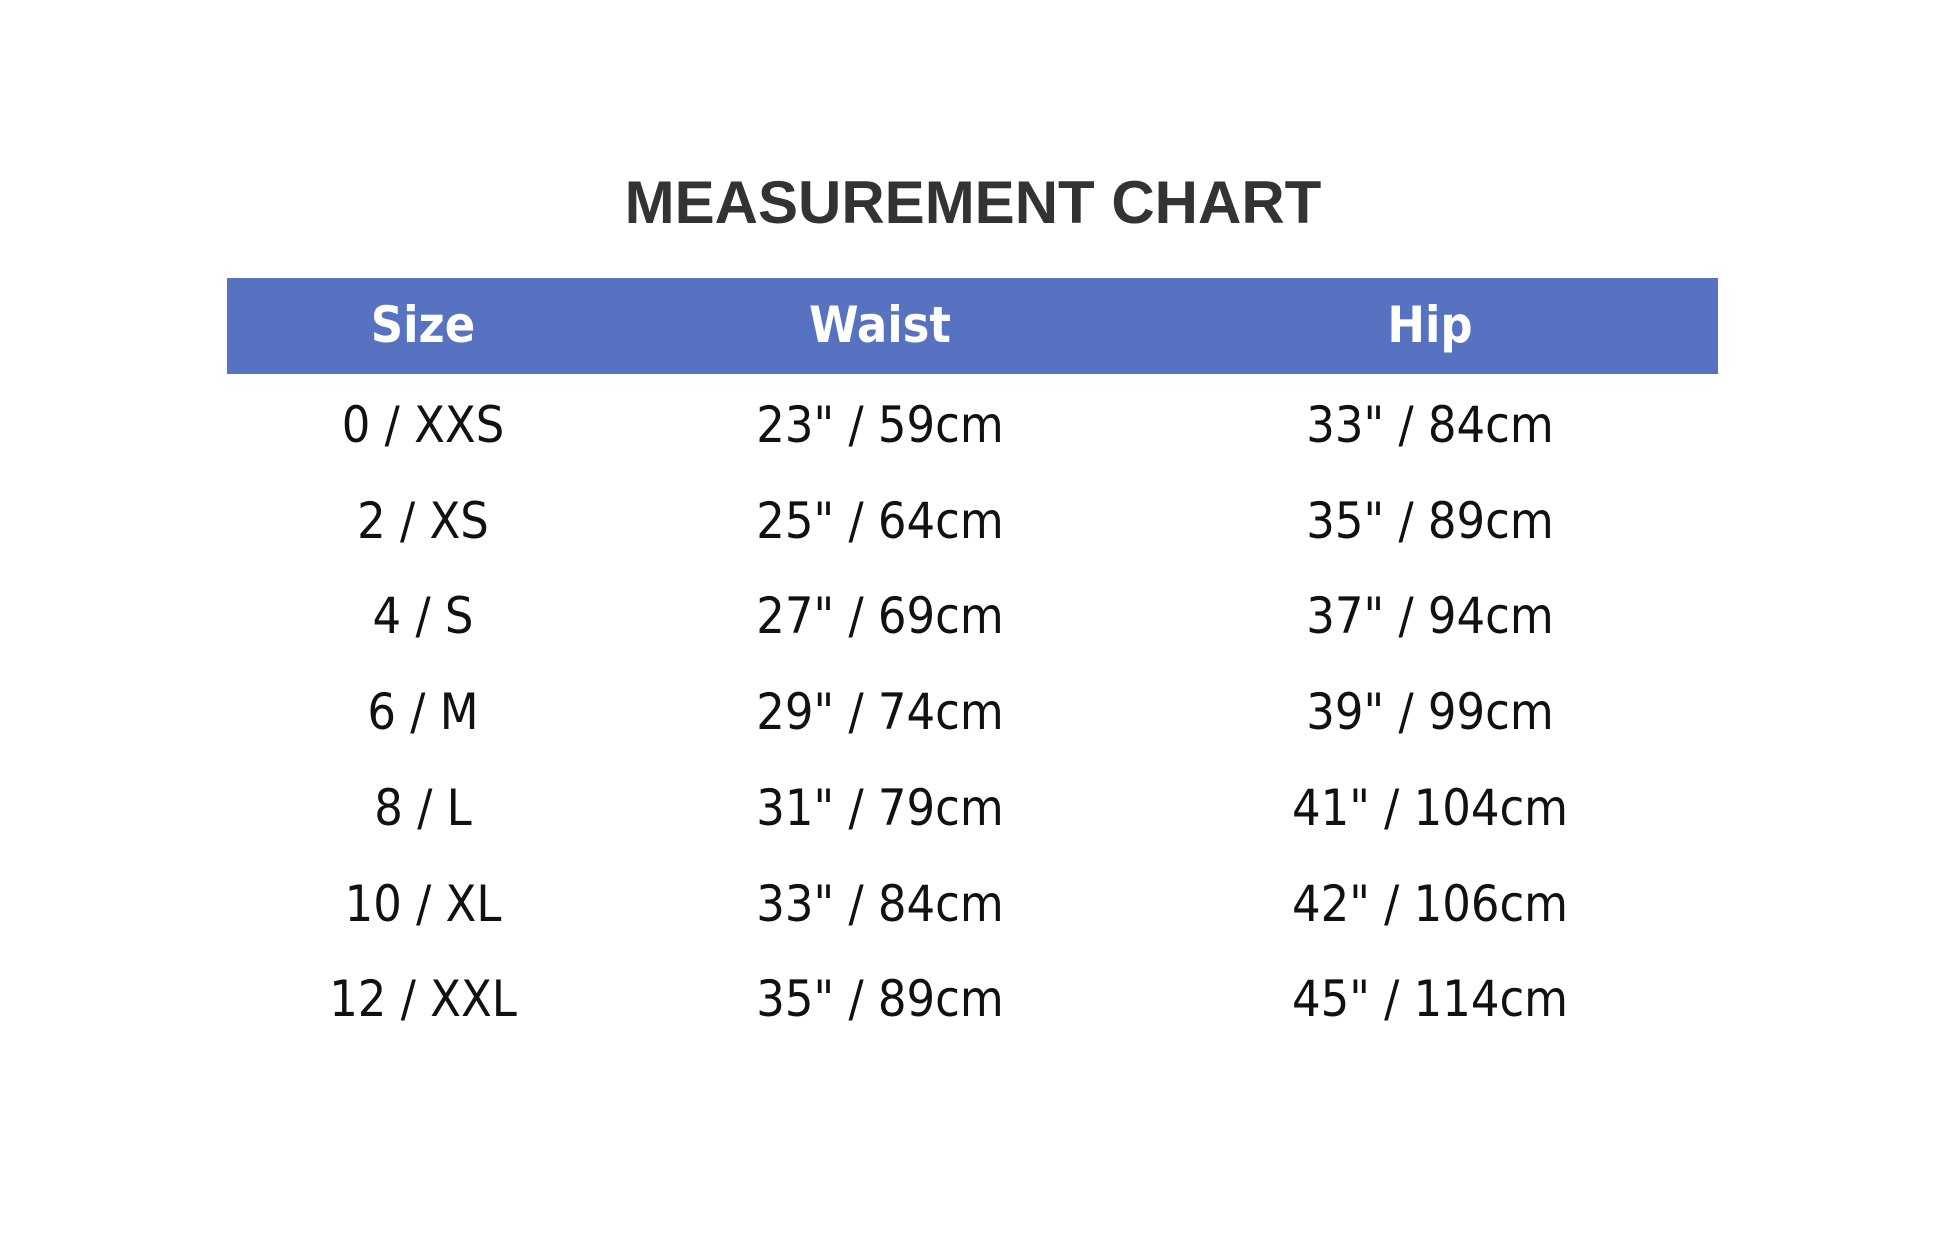 This screenshot has height=1242, width=1946. Describe the element at coordinates (423, 903) in the screenshot. I see `size-cell: 10 / XL` at that location.